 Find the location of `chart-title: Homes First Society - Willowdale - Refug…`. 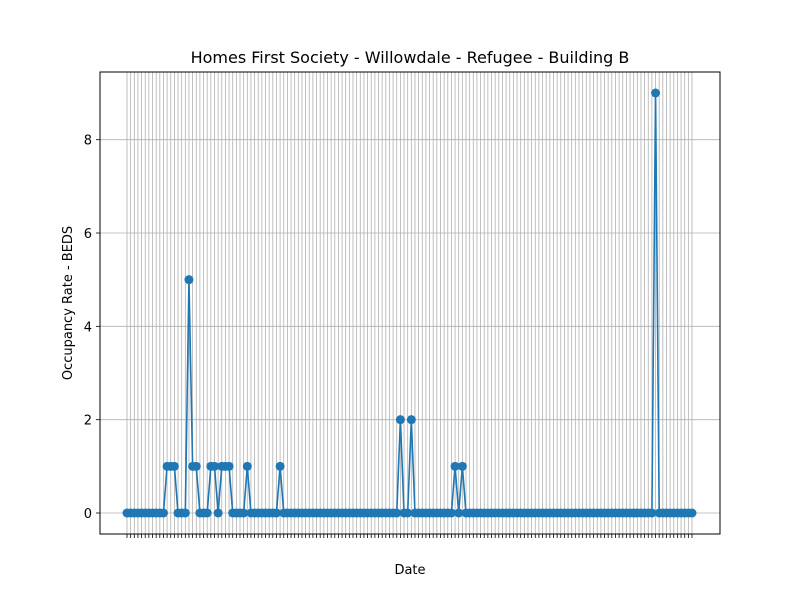

chart-title: Homes First Society - Willowdale - Refug… is located at coordinates (410, 57).